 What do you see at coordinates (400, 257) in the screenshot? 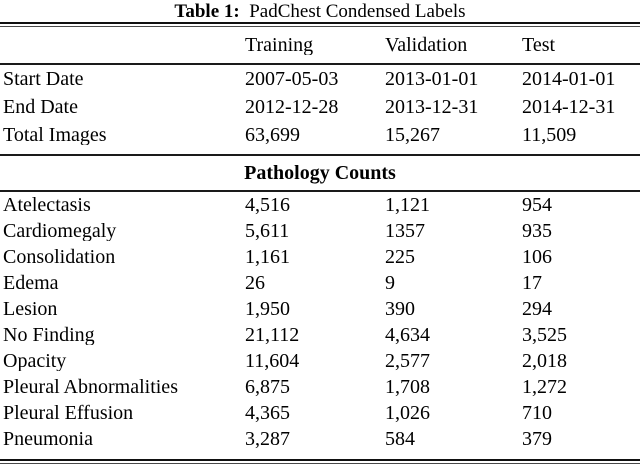
I see `row-validation-value: 225` at bounding box center [400, 257].